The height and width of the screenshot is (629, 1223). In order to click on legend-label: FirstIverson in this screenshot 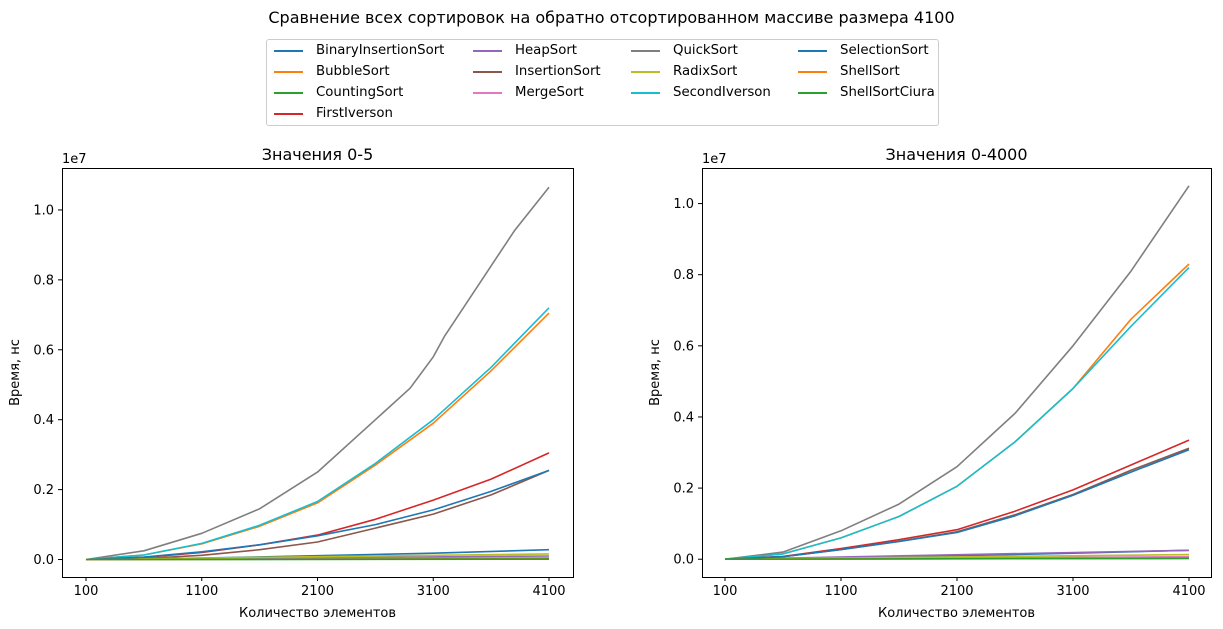, I will do `click(354, 113)`.